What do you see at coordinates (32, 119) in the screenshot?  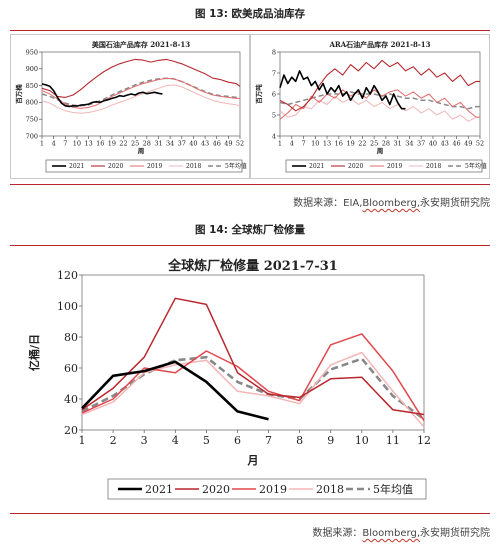 I see `y-tick-label: 750` at bounding box center [32, 119].